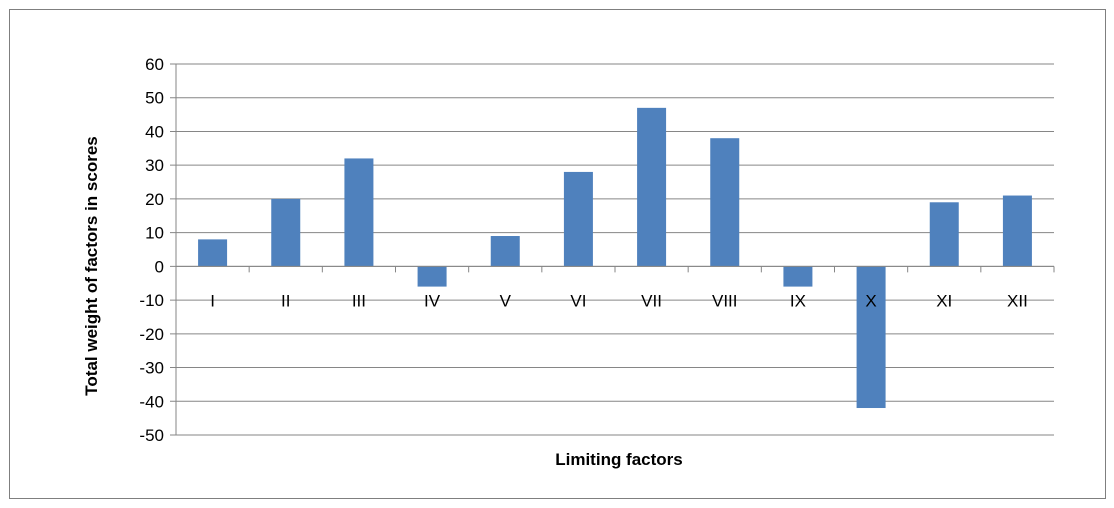 The width and height of the screenshot is (1114, 508). Describe the element at coordinates (651, 300) in the screenshot. I see `x-tick-label: VII` at that location.